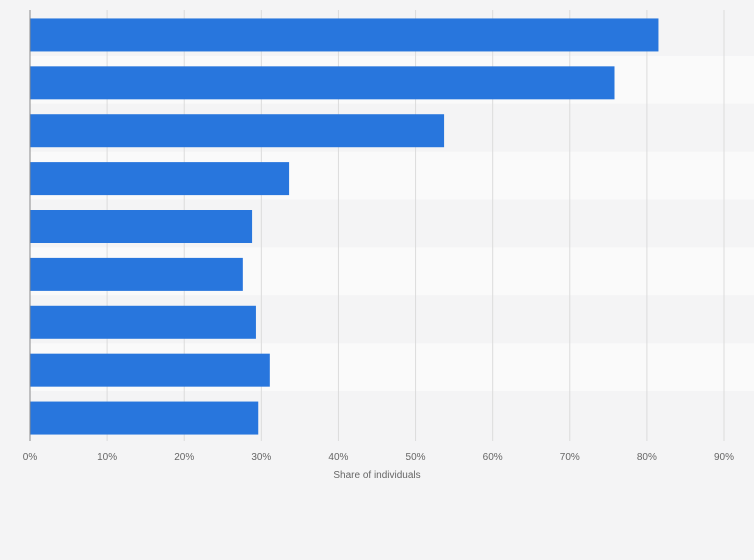  Describe the element at coordinates (338, 457) in the screenshot. I see `x-tick-label: 40%` at that location.